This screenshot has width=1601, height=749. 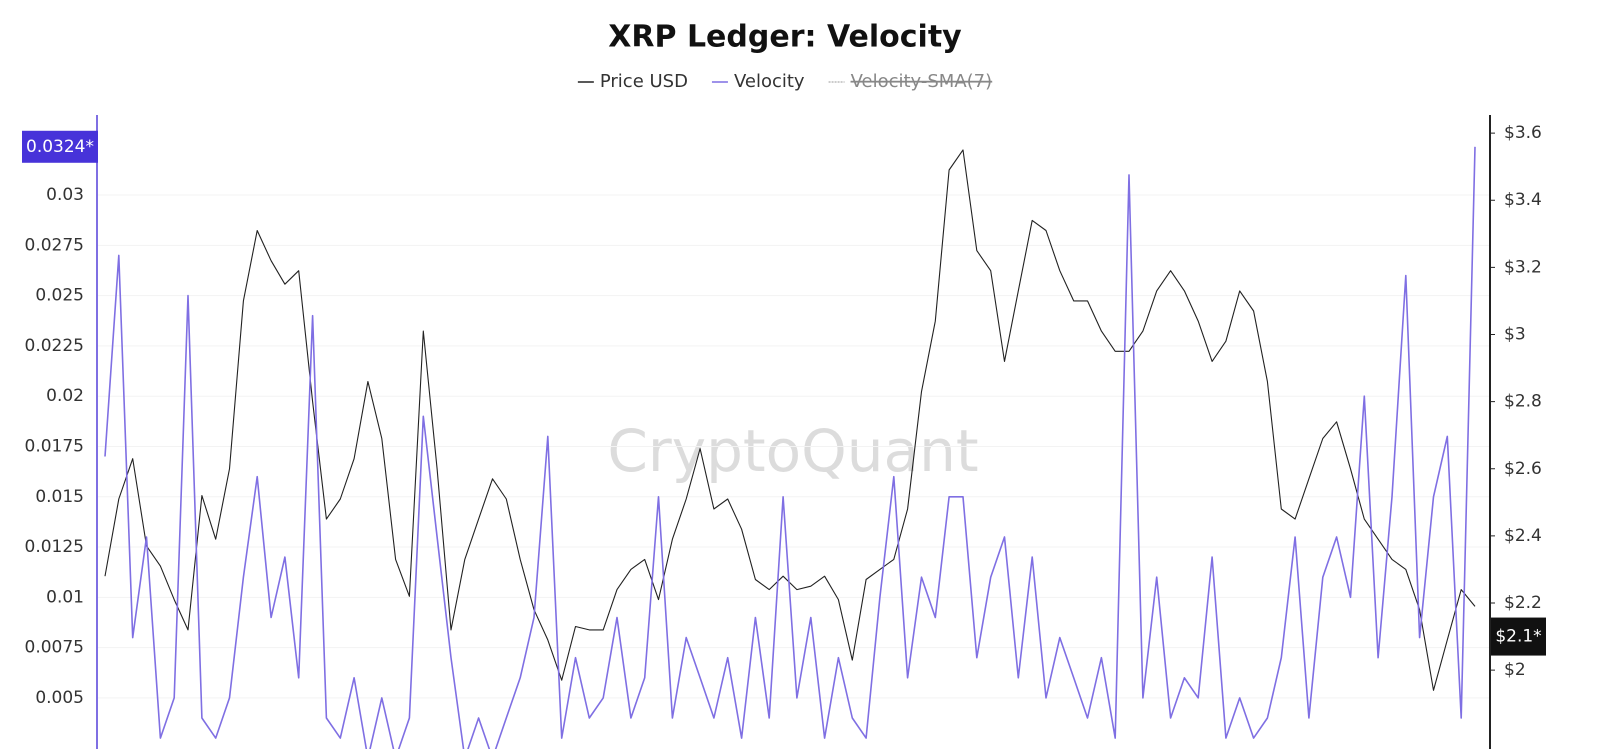 What do you see at coordinates (644, 81) in the screenshot?
I see `legend-label: Price USD` at bounding box center [644, 81].